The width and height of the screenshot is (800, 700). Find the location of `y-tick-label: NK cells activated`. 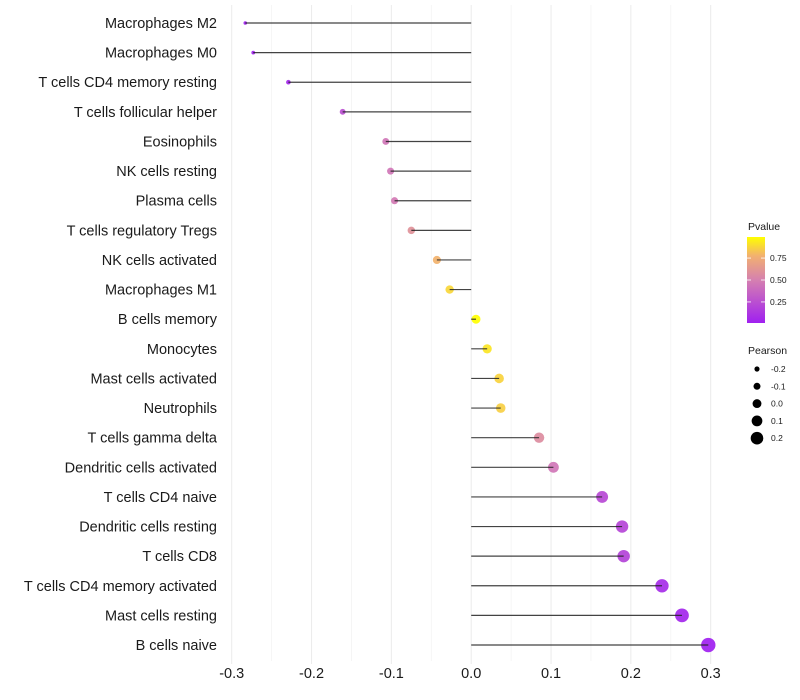

y-tick-label: NK cells activated is located at coordinates (159, 261).